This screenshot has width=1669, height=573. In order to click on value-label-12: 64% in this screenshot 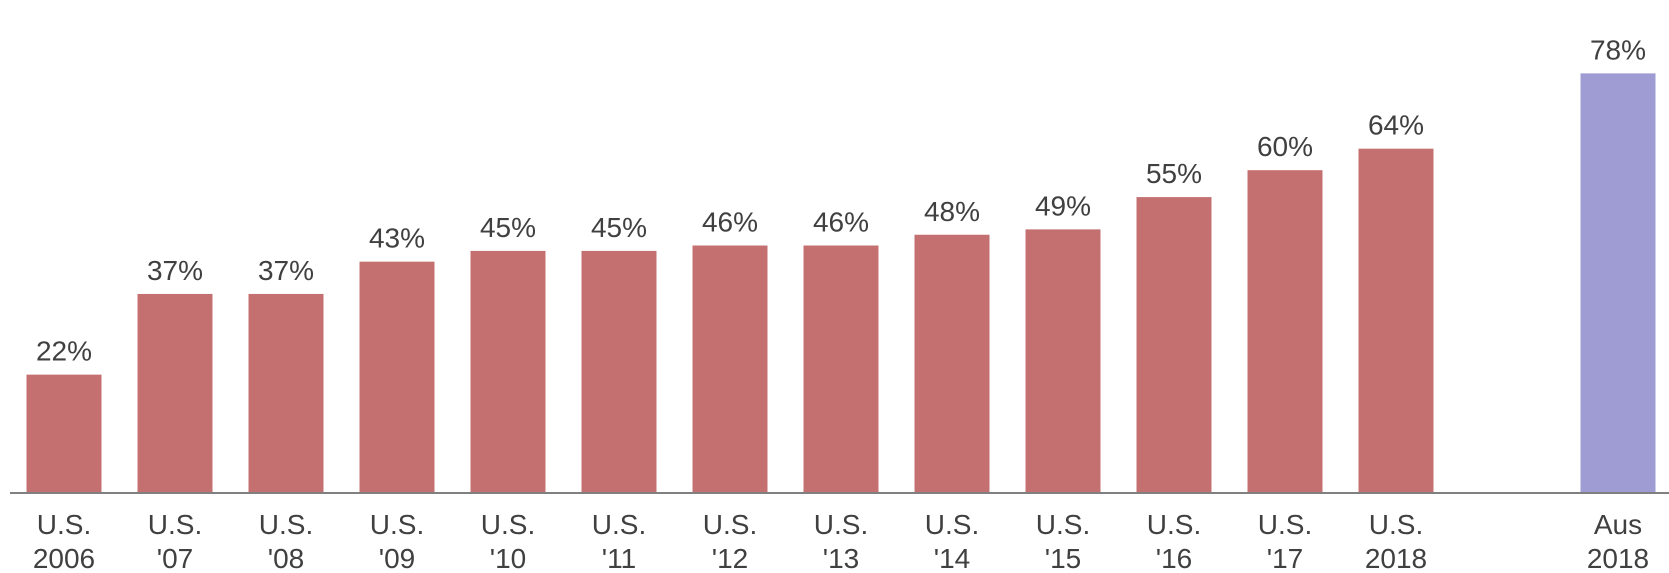, I will do `click(1396, 125)`.